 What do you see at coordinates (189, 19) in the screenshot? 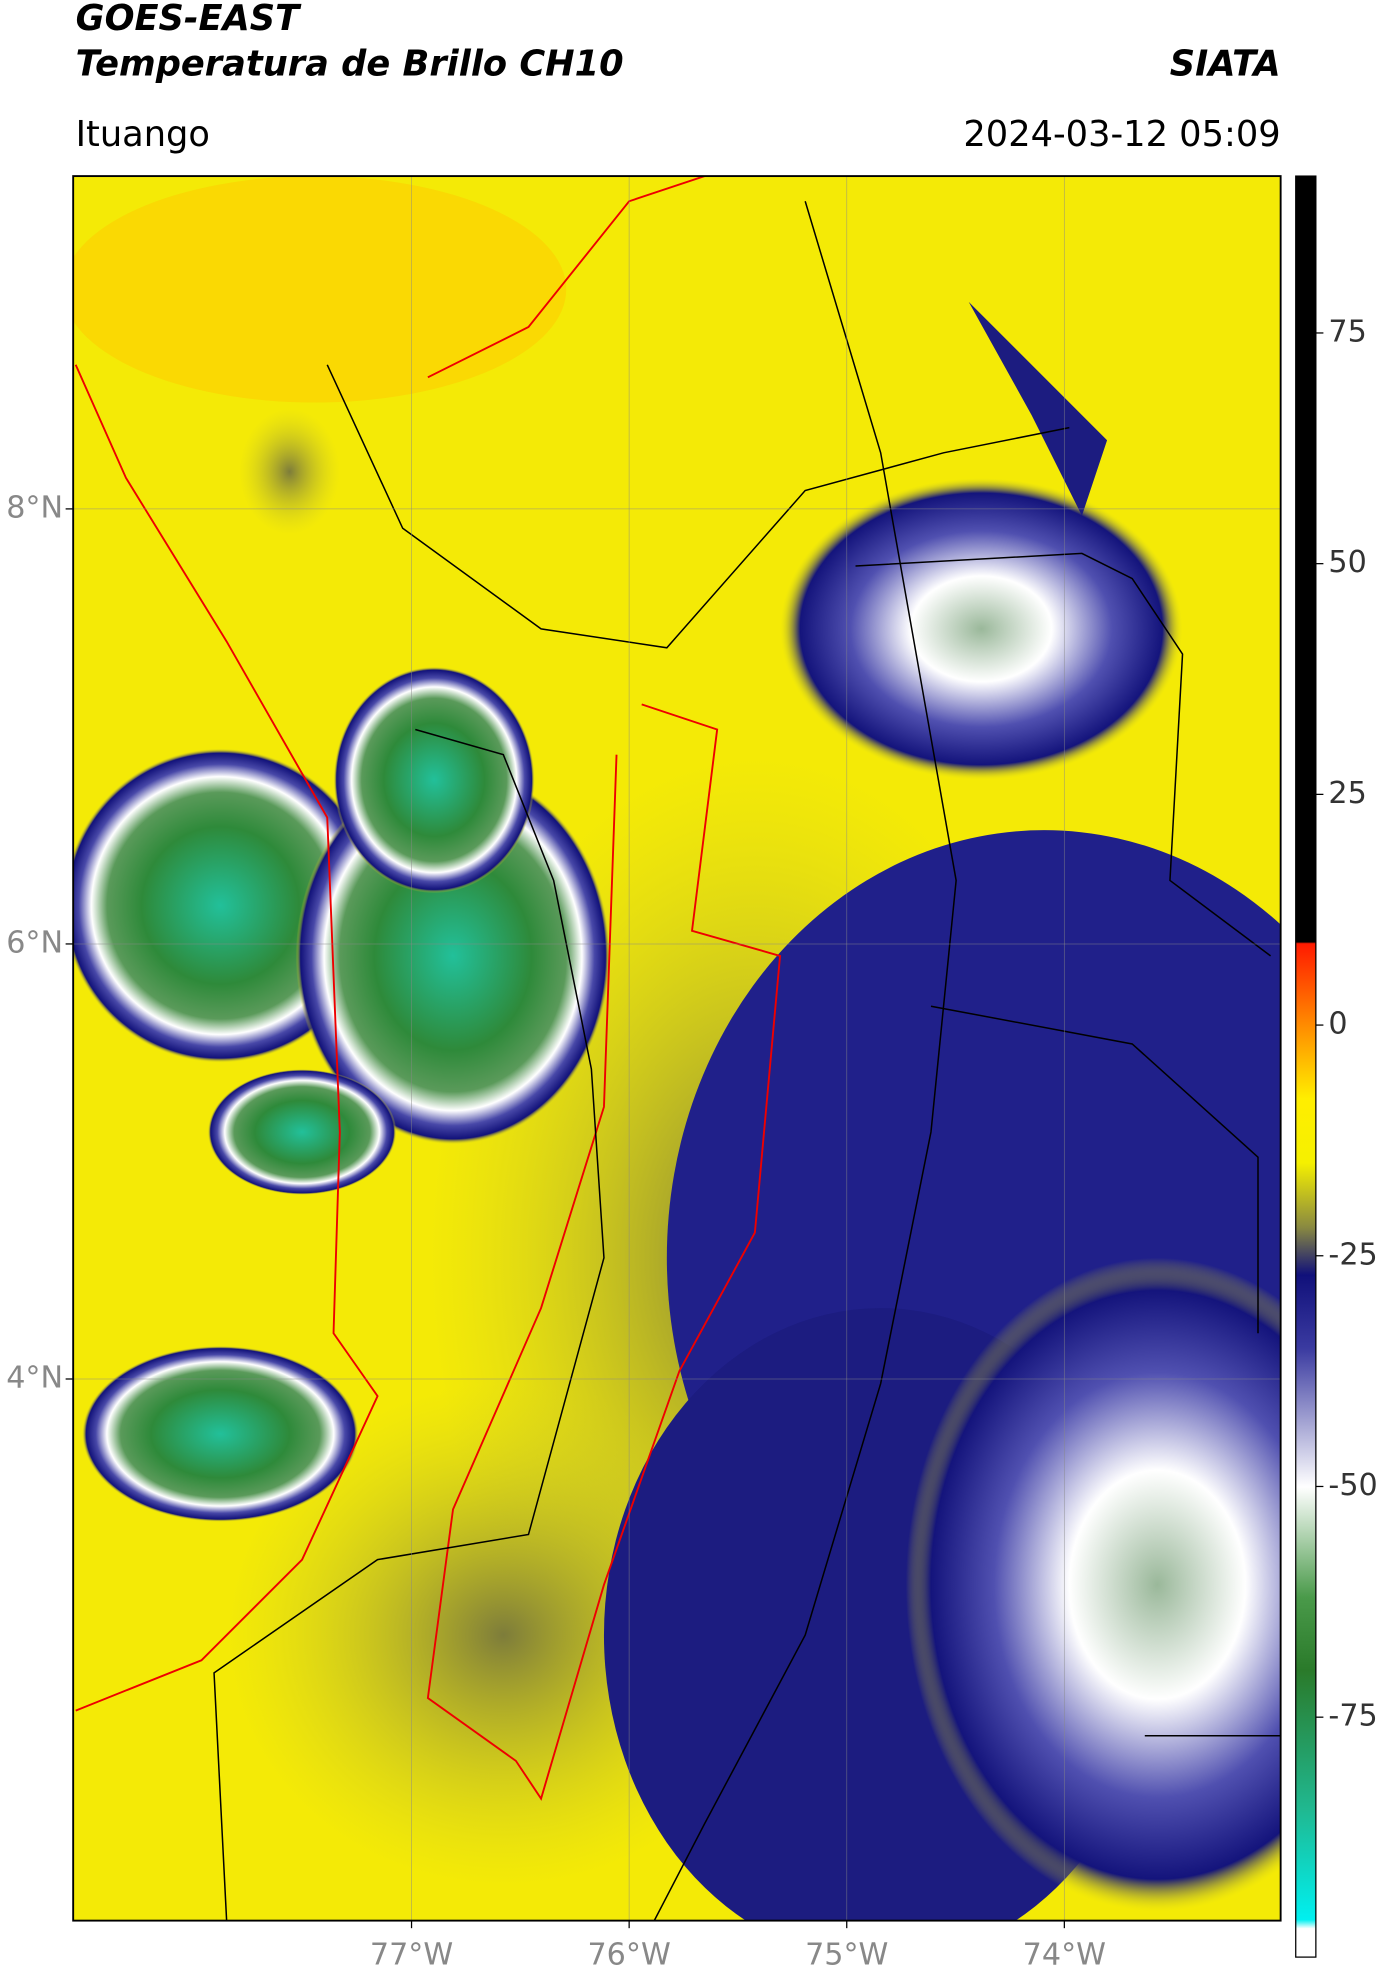
I see `title: GOES-EAST` at bounding box center [189, 19].